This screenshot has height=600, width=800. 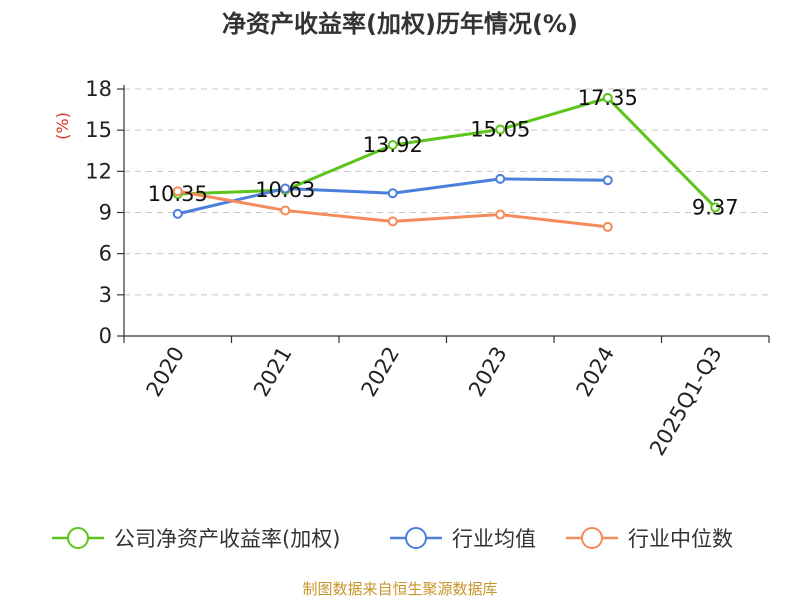 I want to click on chart-title: 净资产收益率(加权)历年情况(%), so click(x=400, y=24).